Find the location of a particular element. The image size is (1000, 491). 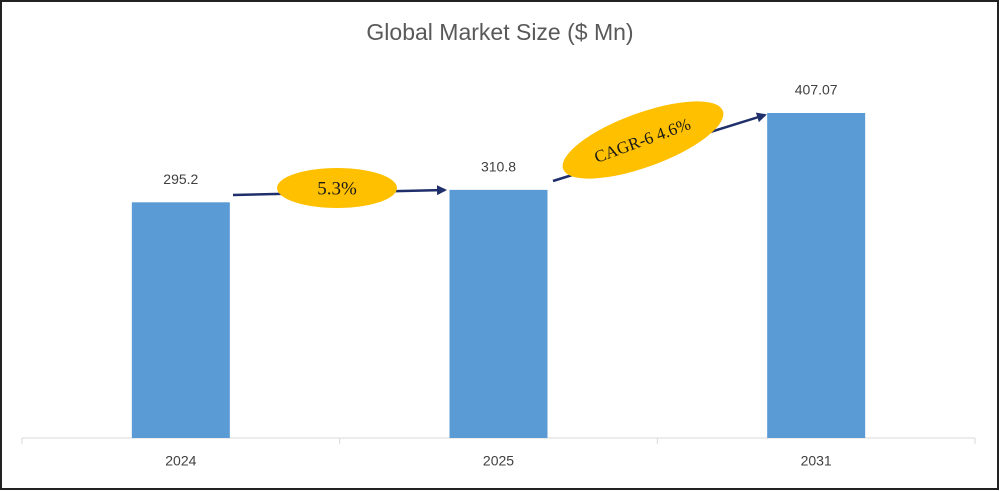

x-tick-label: 2024 is located at coordinates (180, 461).